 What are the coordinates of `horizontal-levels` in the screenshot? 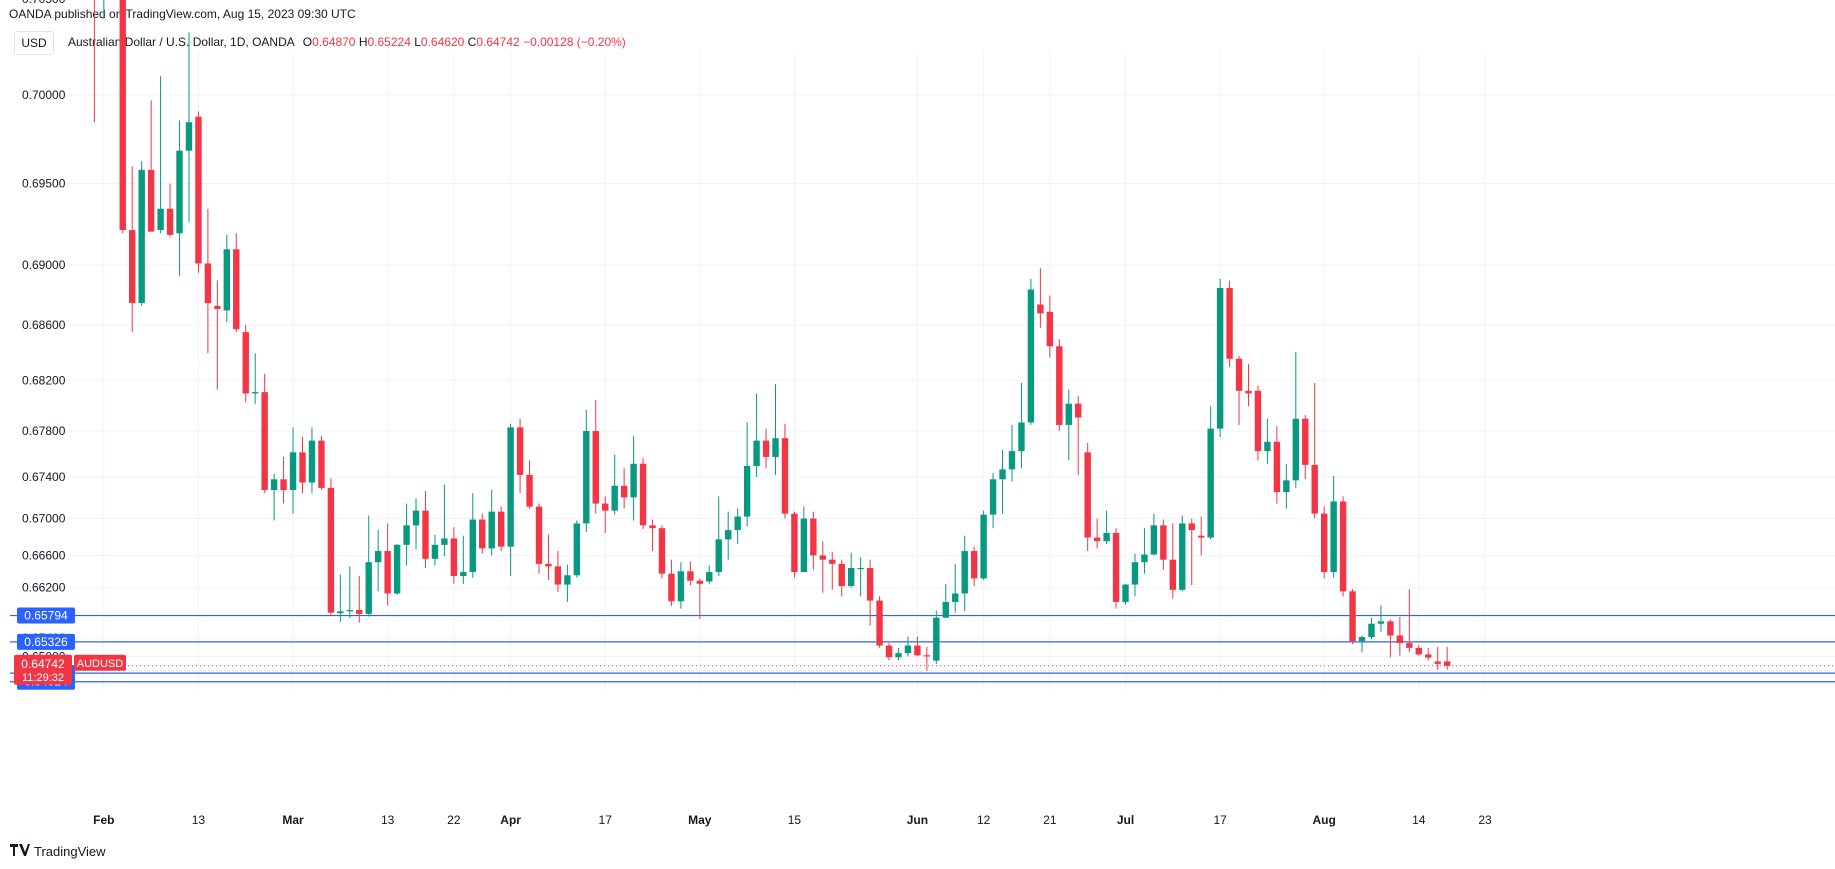 It's located at (922, 648).